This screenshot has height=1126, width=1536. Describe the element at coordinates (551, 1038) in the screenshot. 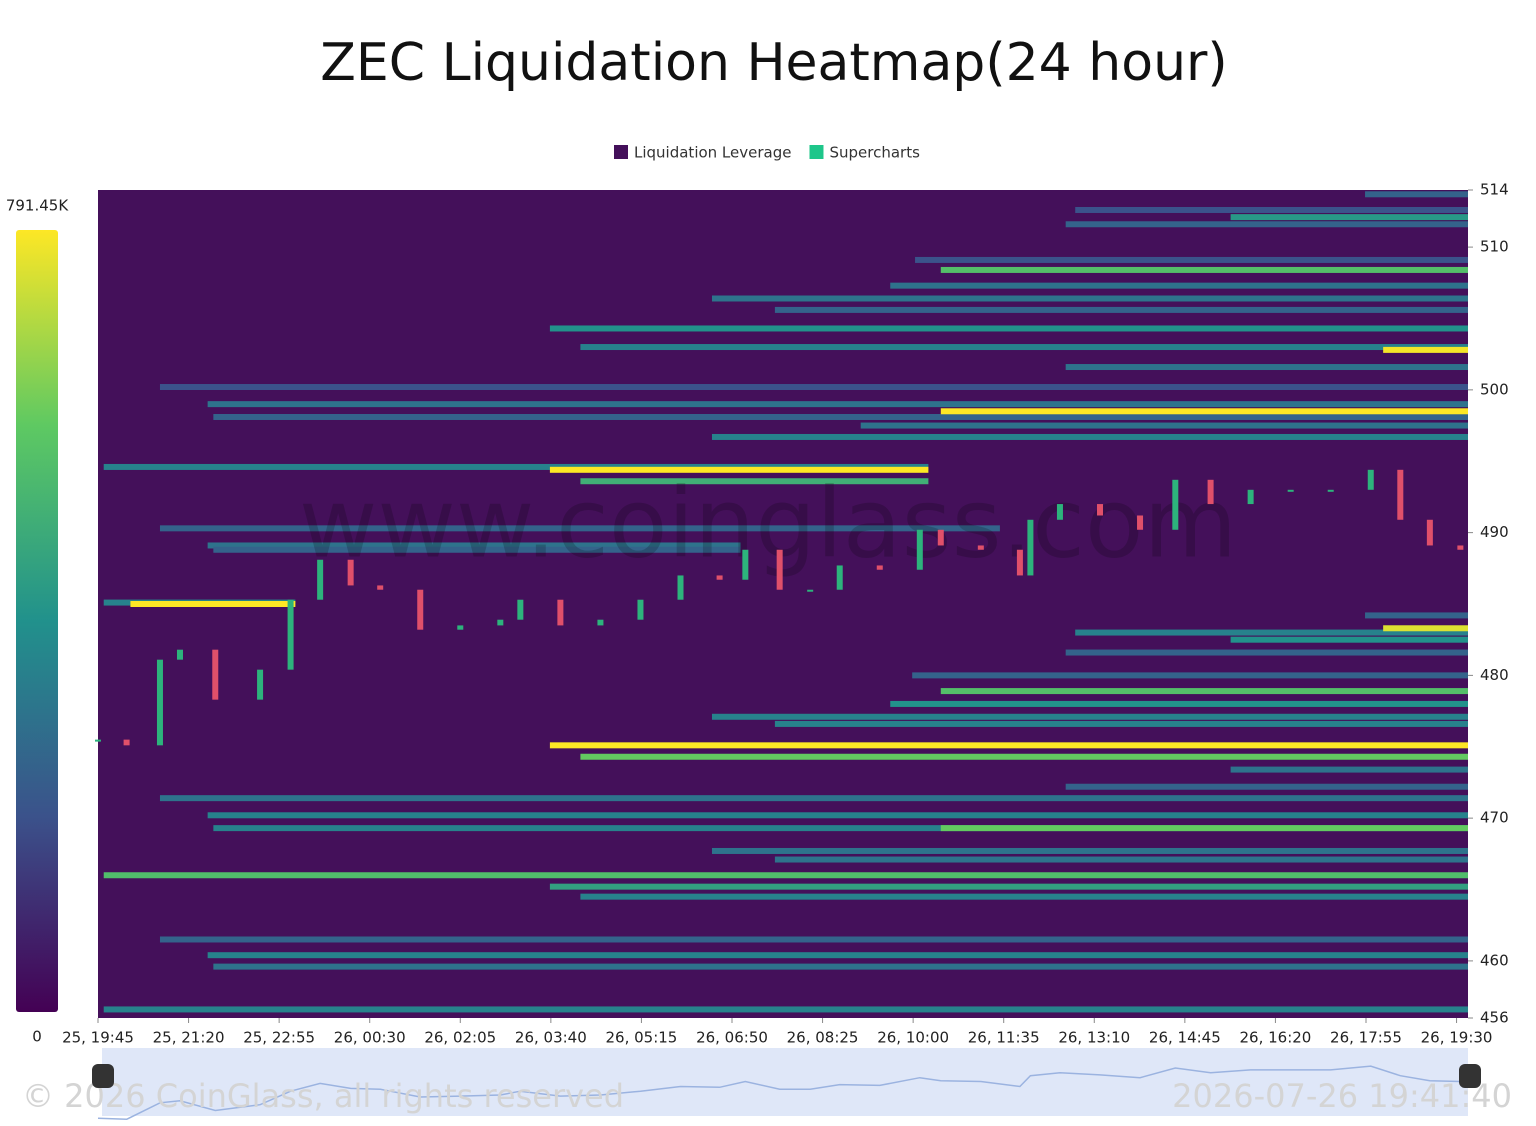

I see `x-tick-label: 26, 03:40` at that location.